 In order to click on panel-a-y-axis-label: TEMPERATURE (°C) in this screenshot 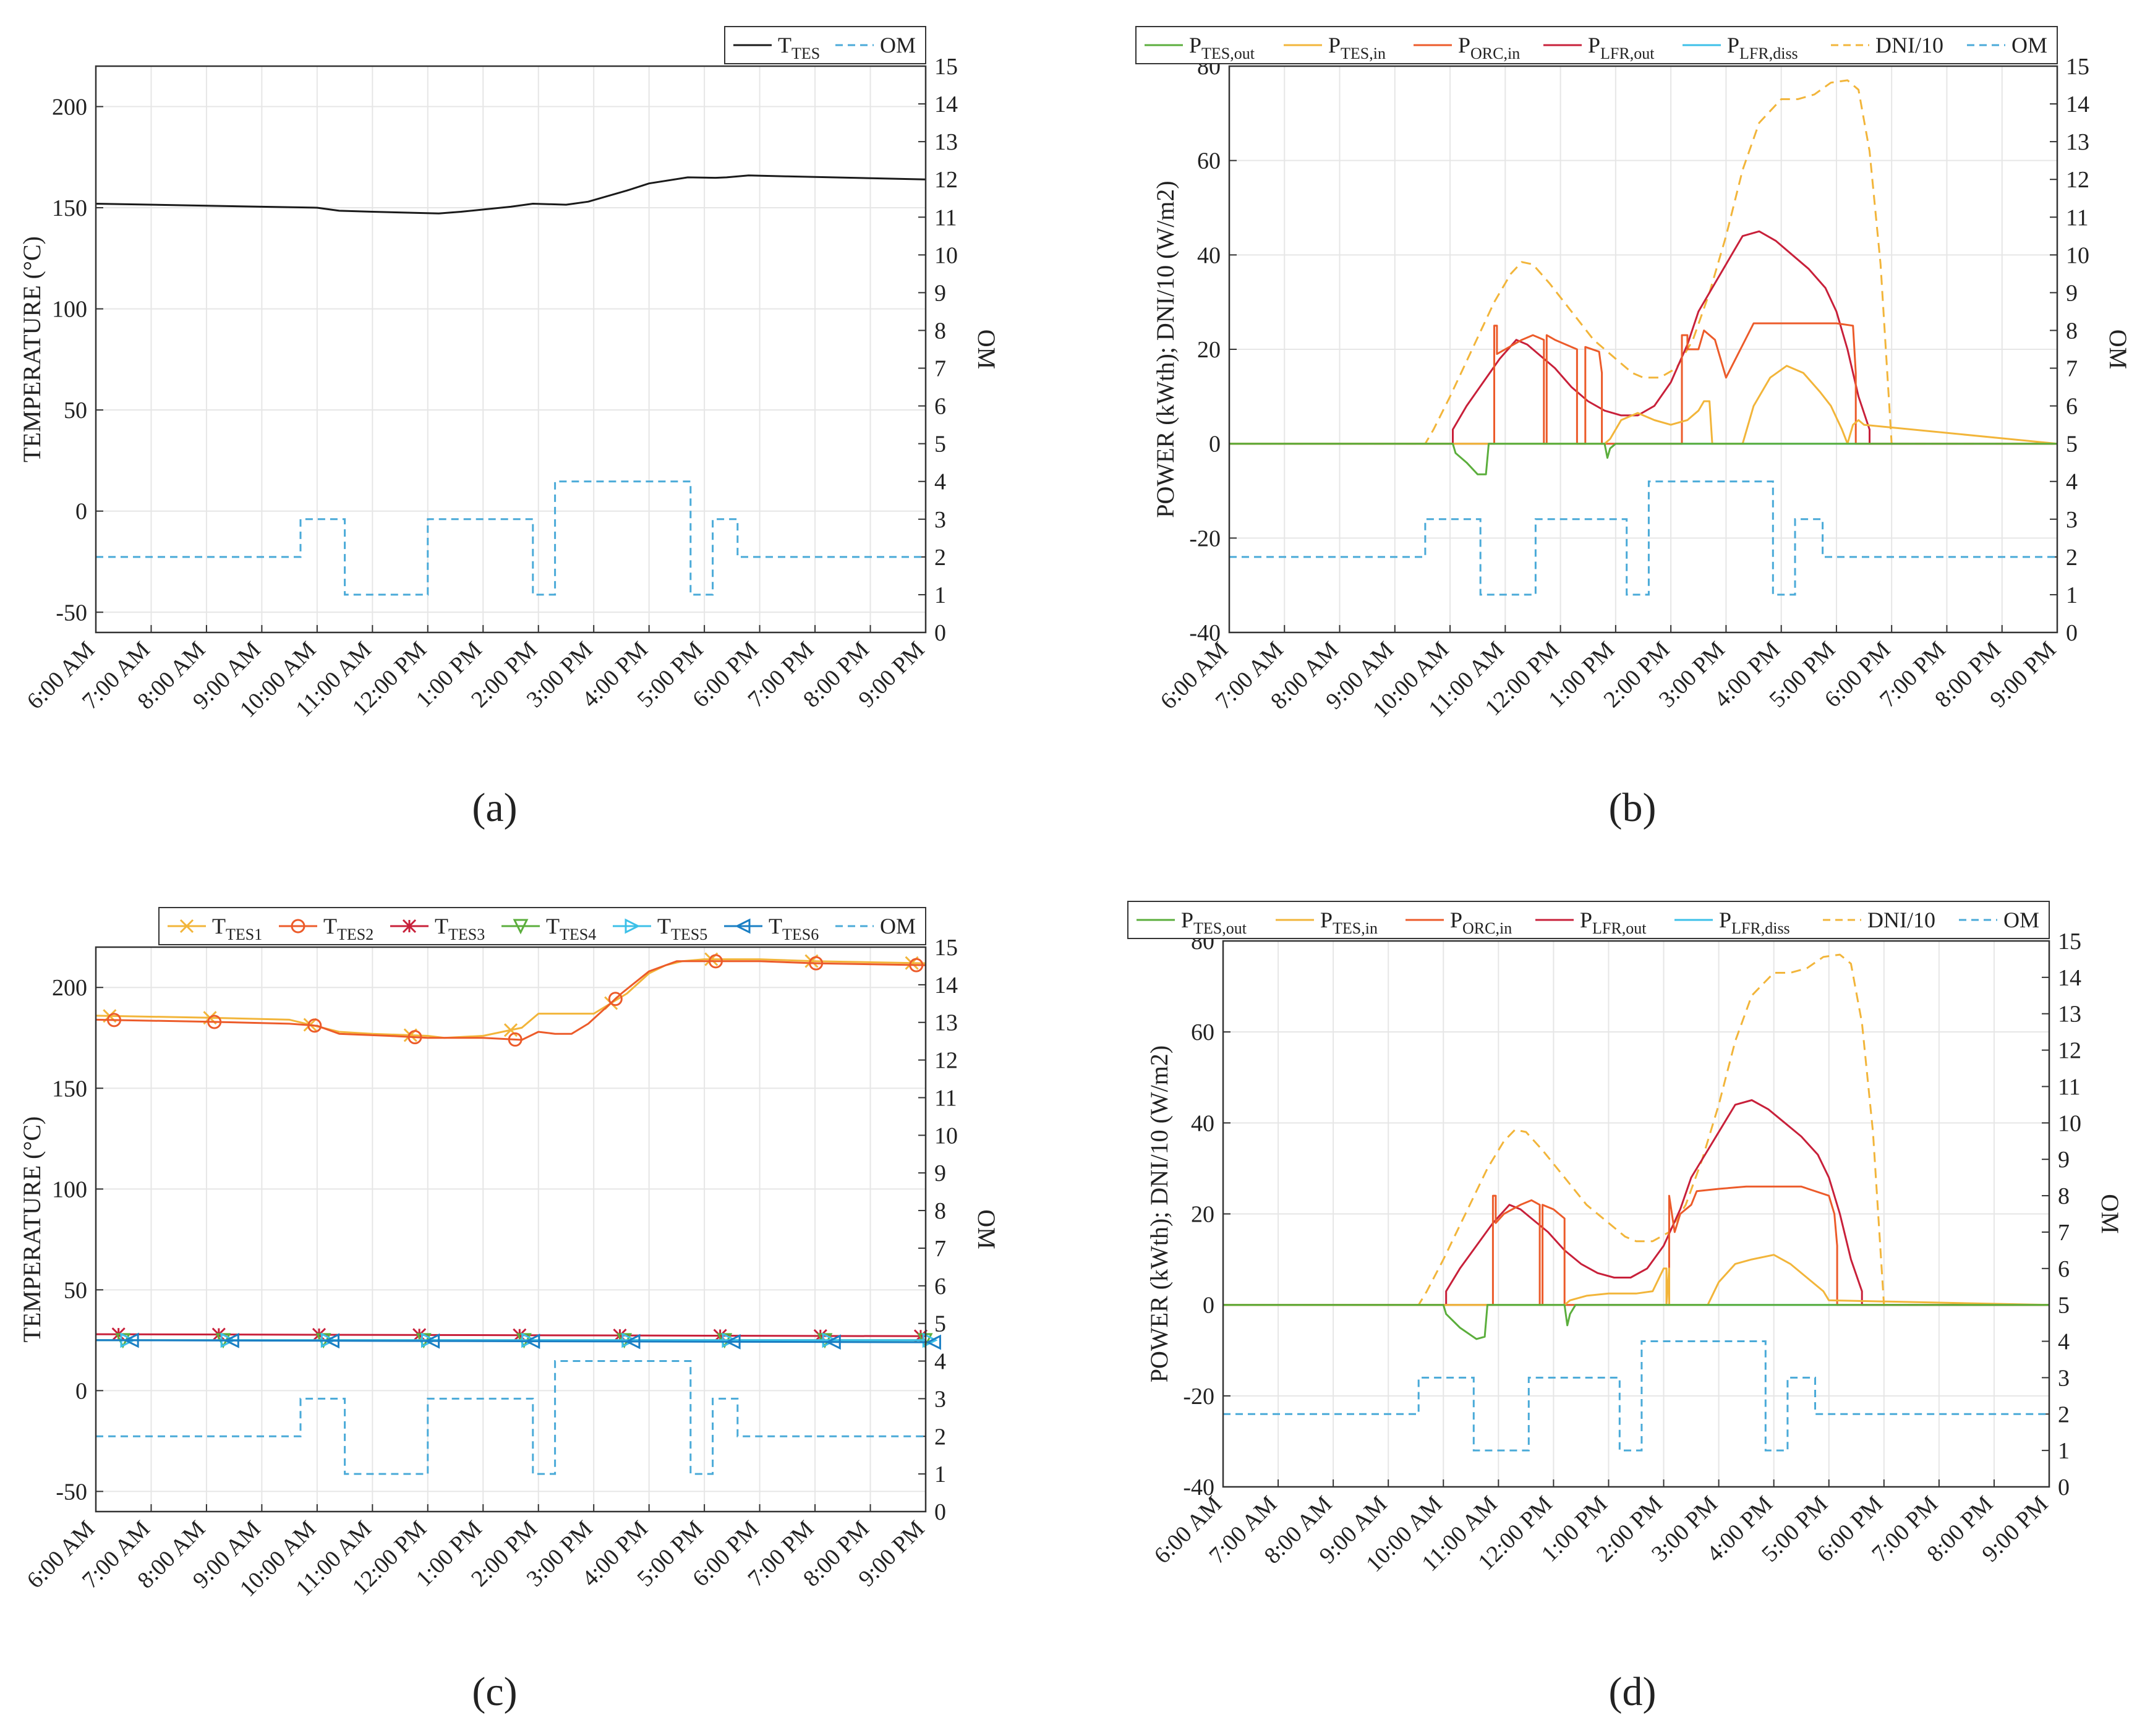, I will do `click(32, 349)`.